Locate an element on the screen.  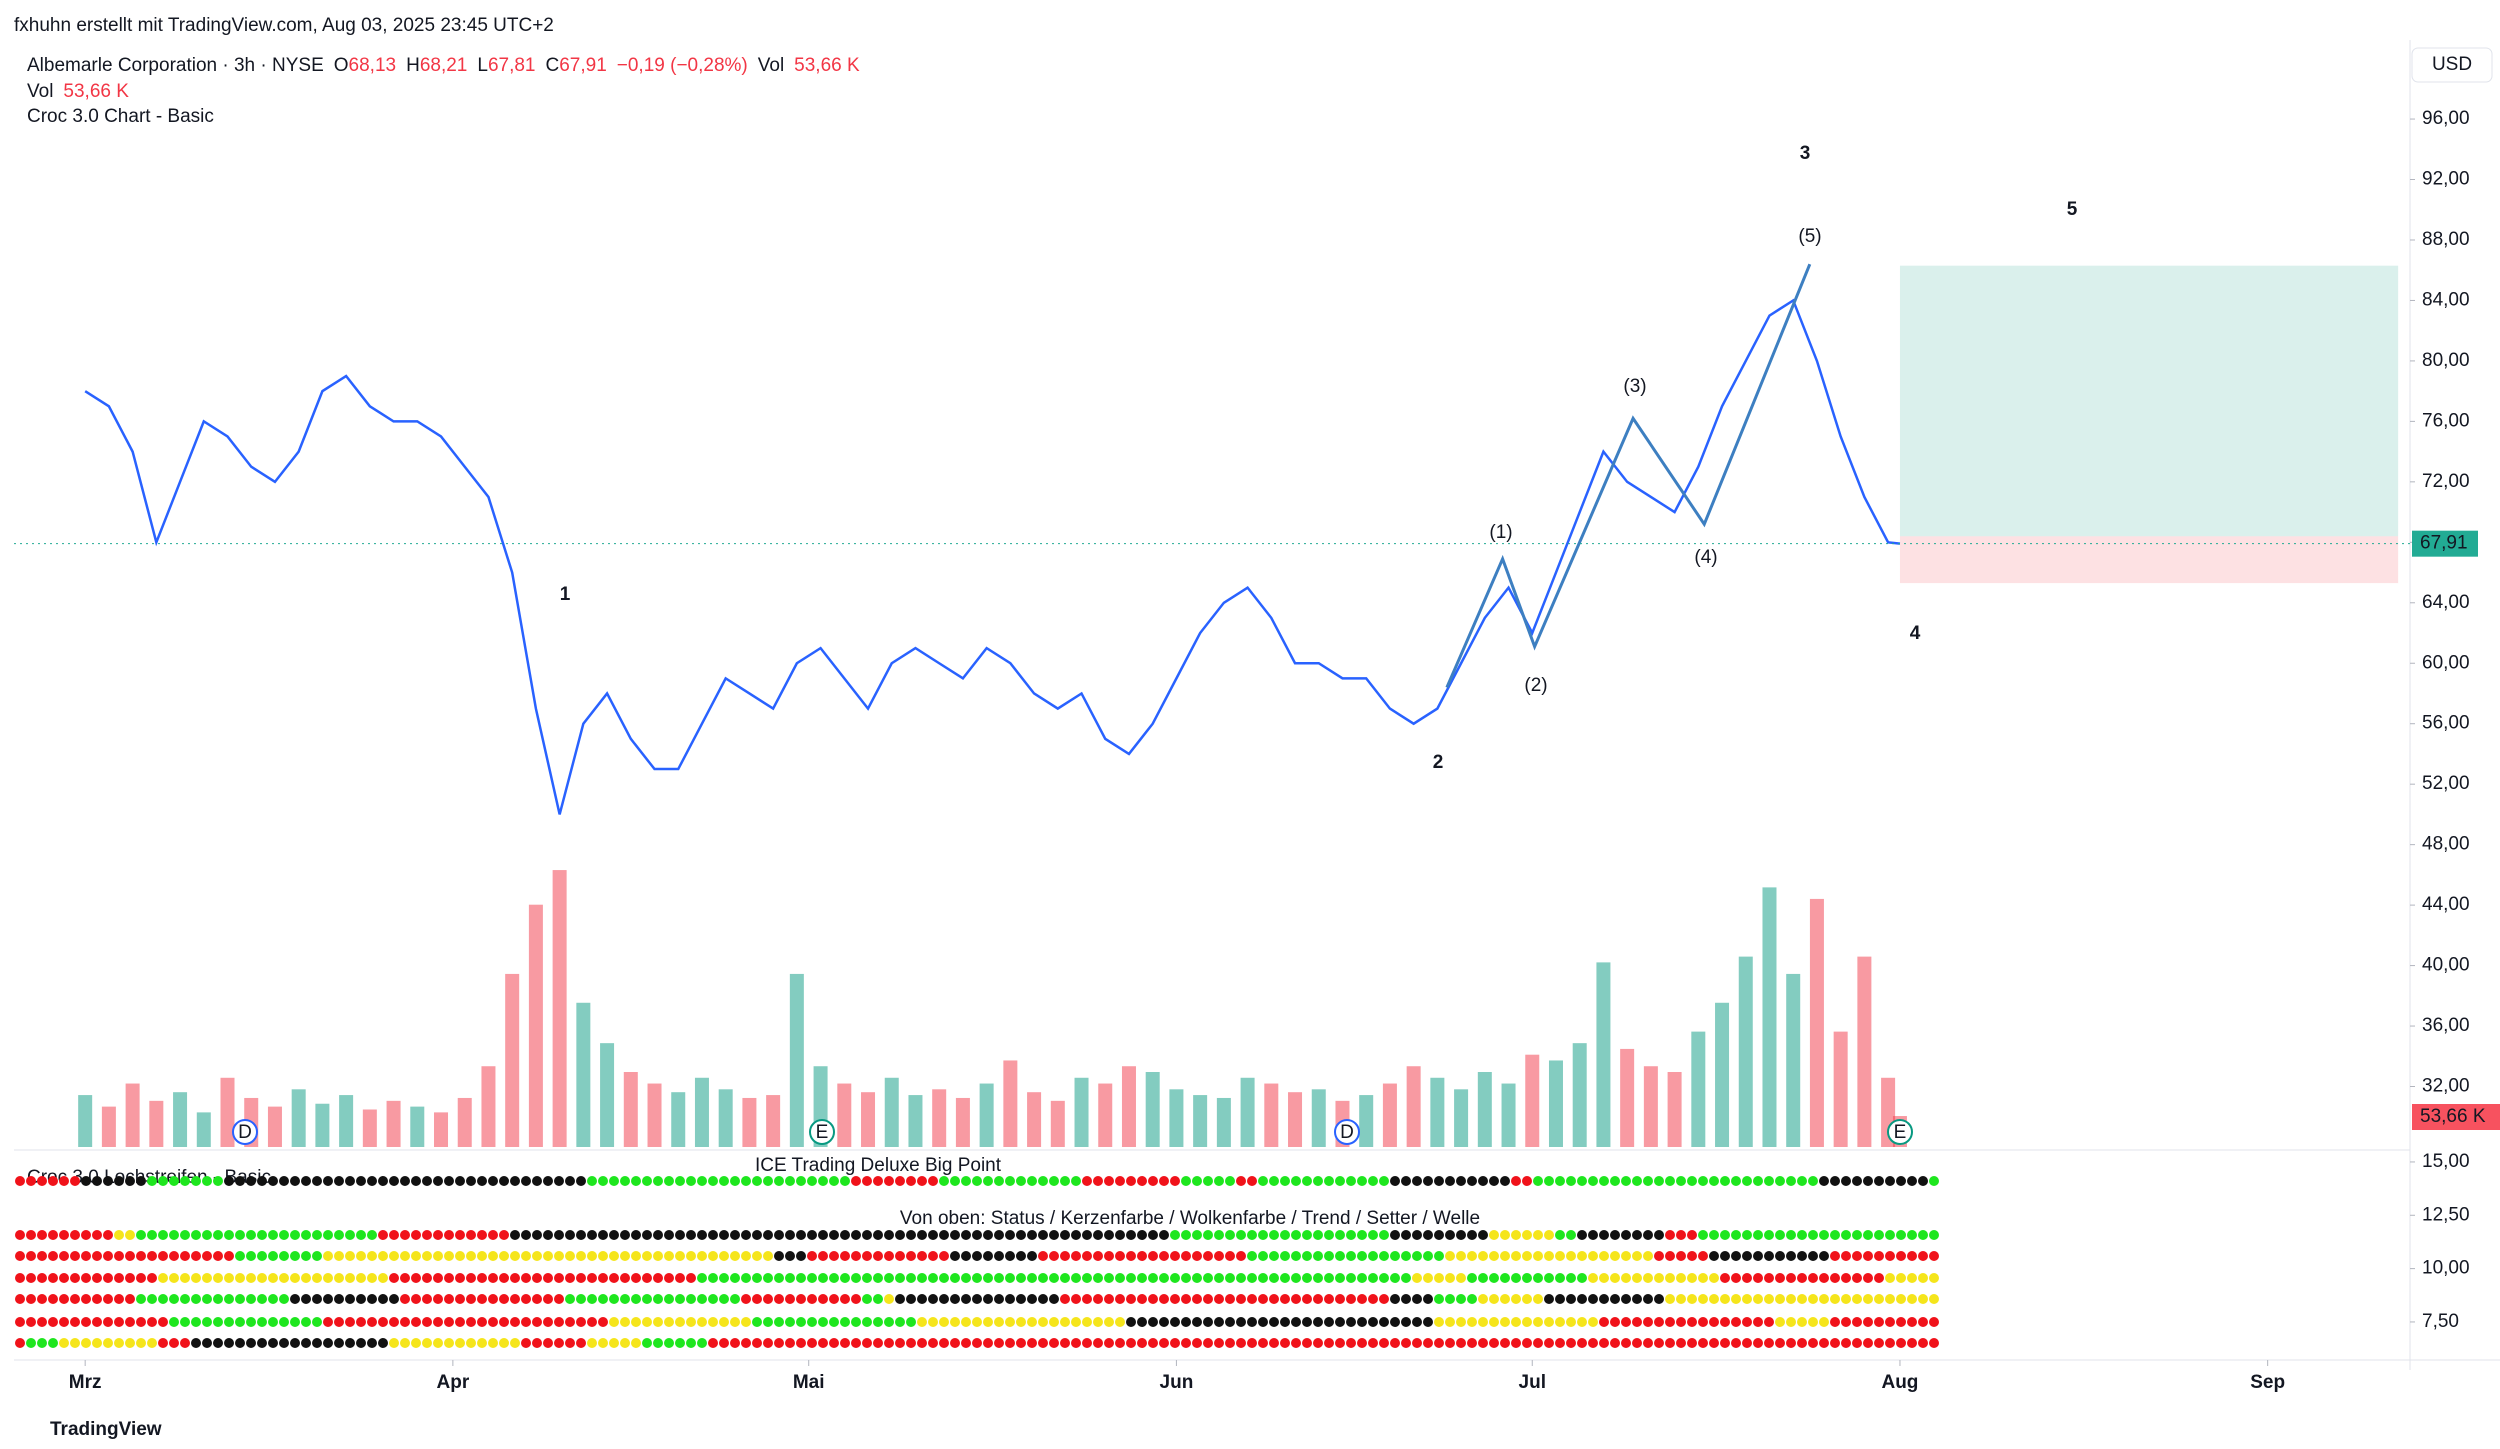
currency-box is located at coordinates (2452, 65).